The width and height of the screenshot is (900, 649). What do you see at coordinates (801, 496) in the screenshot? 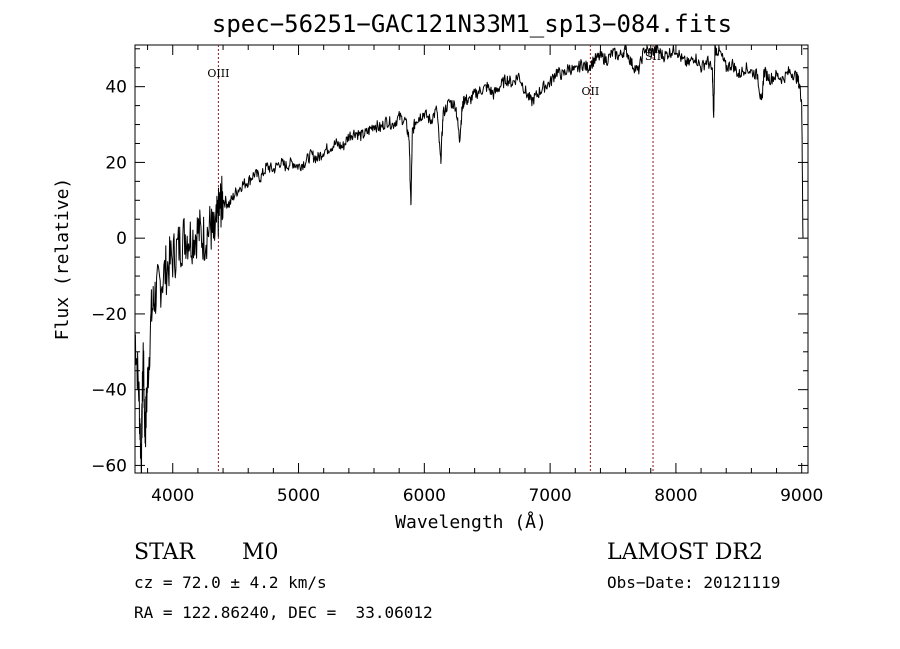
I see `x-tick-label: 9000` at bounding box center [801, 496].